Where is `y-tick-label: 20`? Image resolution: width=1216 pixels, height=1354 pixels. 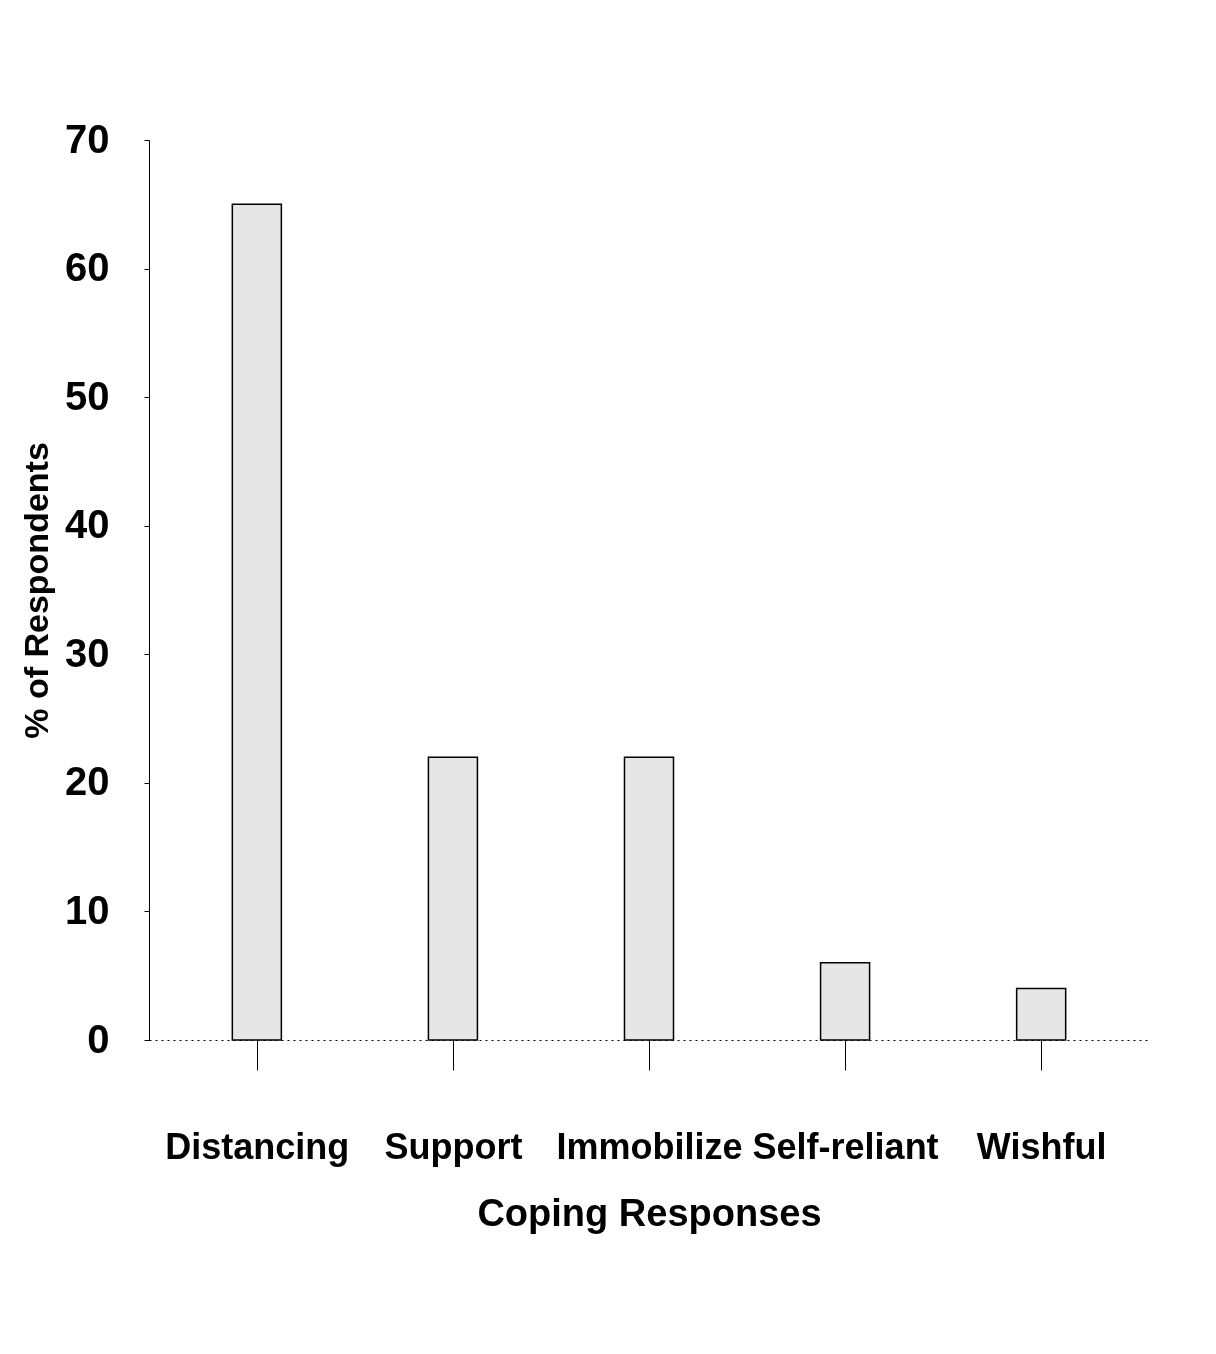
y-tick-label: 20 is located at coordinates (87, 781).